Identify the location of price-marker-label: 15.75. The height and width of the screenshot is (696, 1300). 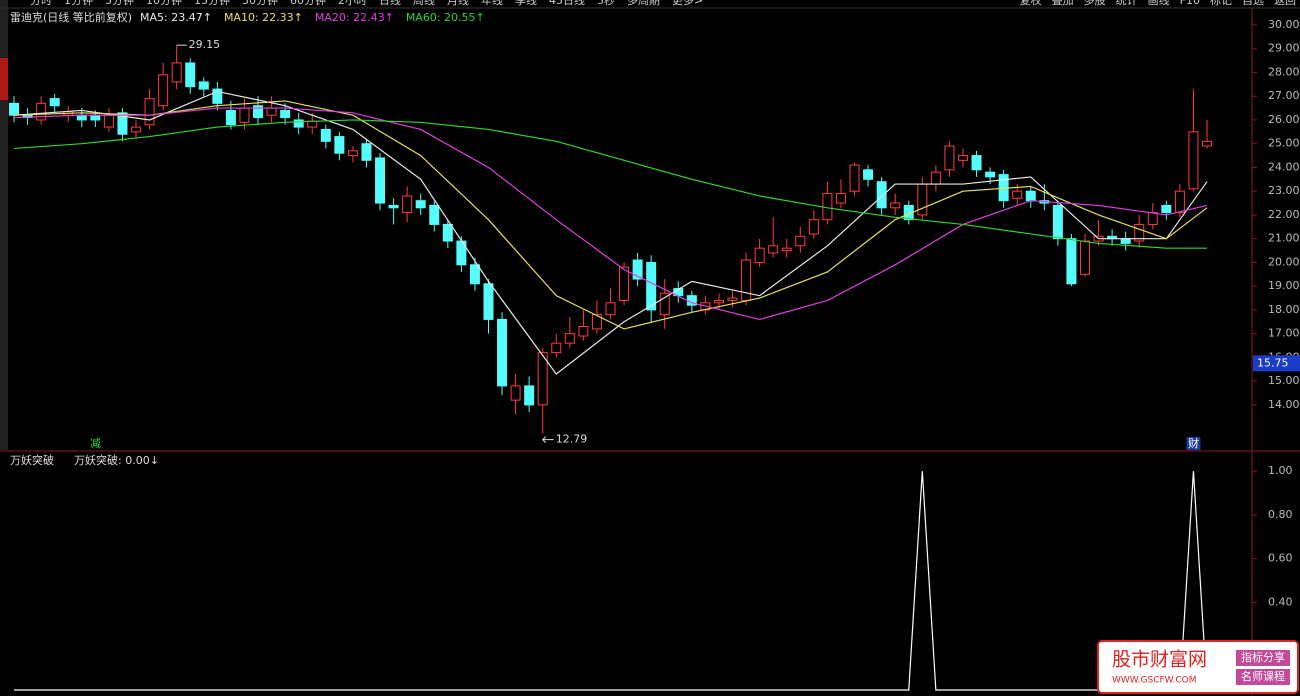
(1273, 362).